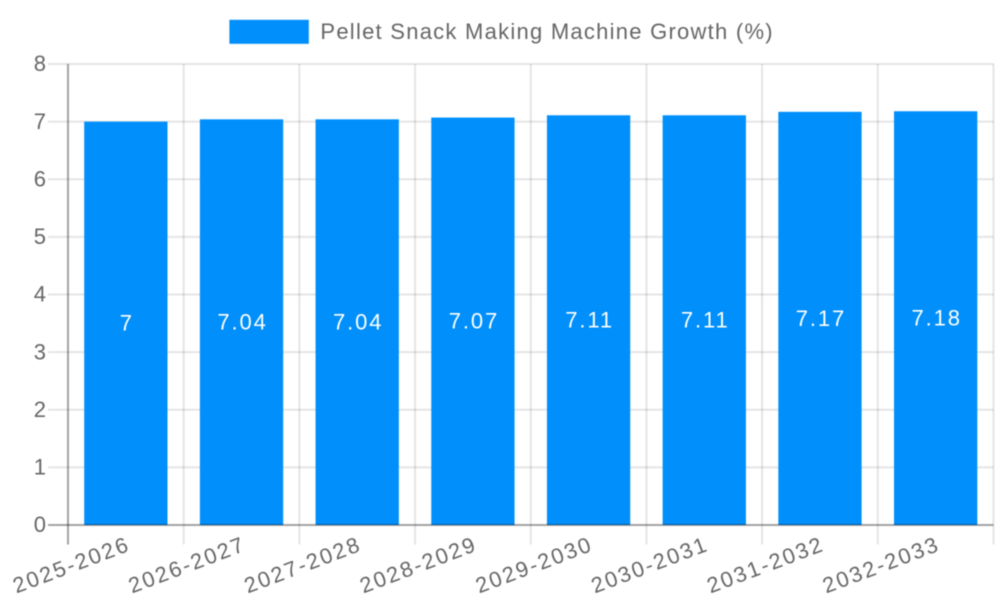  Describe the element at coordinates (40, 63) in the screenshot. I see `svg-text: 8` at that location.